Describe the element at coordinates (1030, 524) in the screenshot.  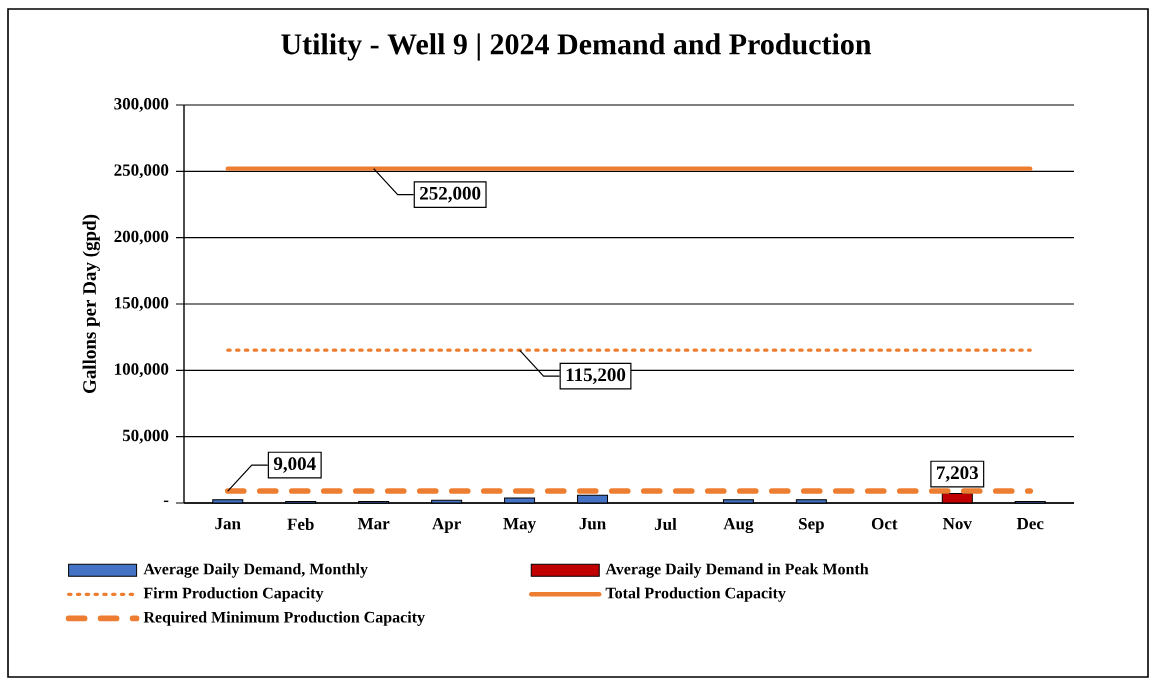
I see `x-tick-label: Dec` at that location.